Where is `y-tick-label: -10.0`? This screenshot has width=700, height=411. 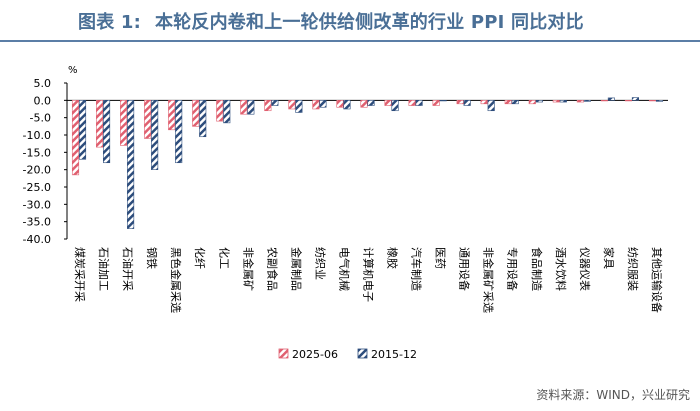 y-tick-label: -10.0 is located at coordinates (37, 135).